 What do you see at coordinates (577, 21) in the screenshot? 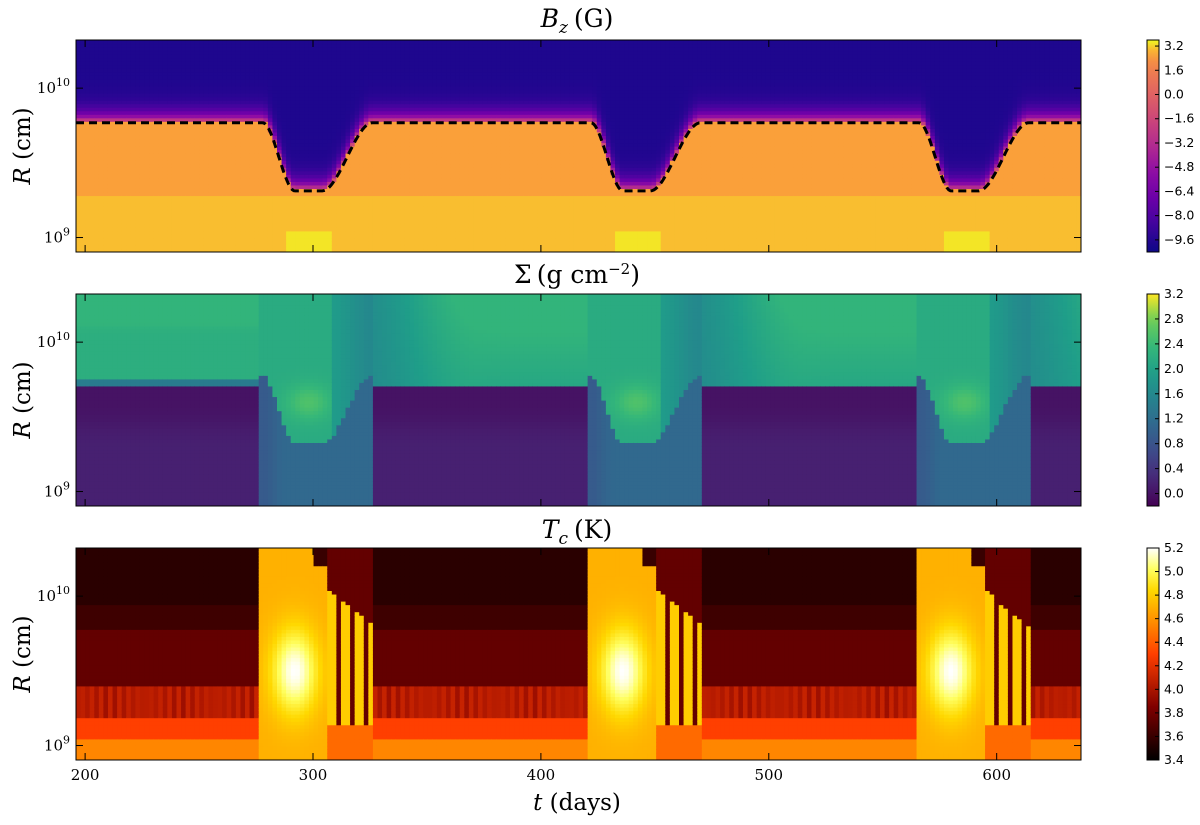
I see `panel-bz-title: Bz (G)` at bounding box center [577, 21].